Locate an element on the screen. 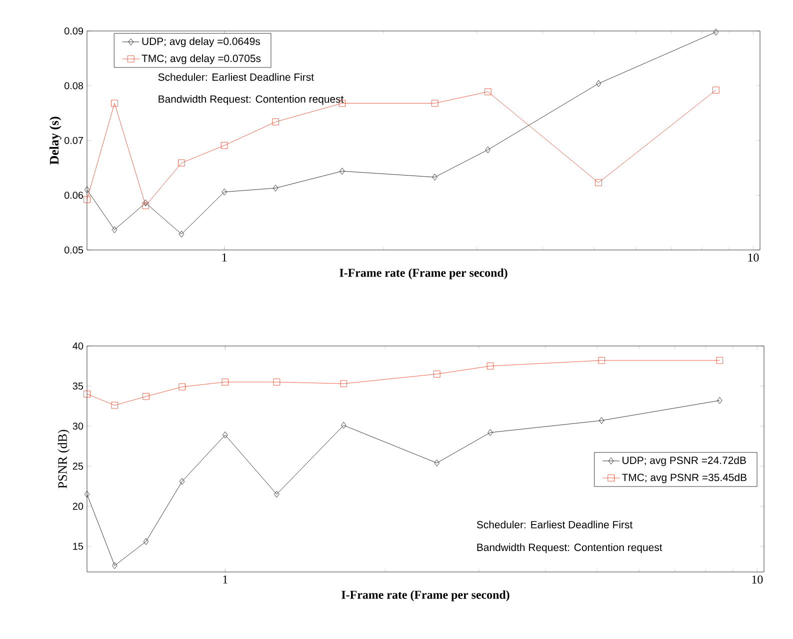  y-axis-title: Delay (s) is located at coordinates (55, 140).